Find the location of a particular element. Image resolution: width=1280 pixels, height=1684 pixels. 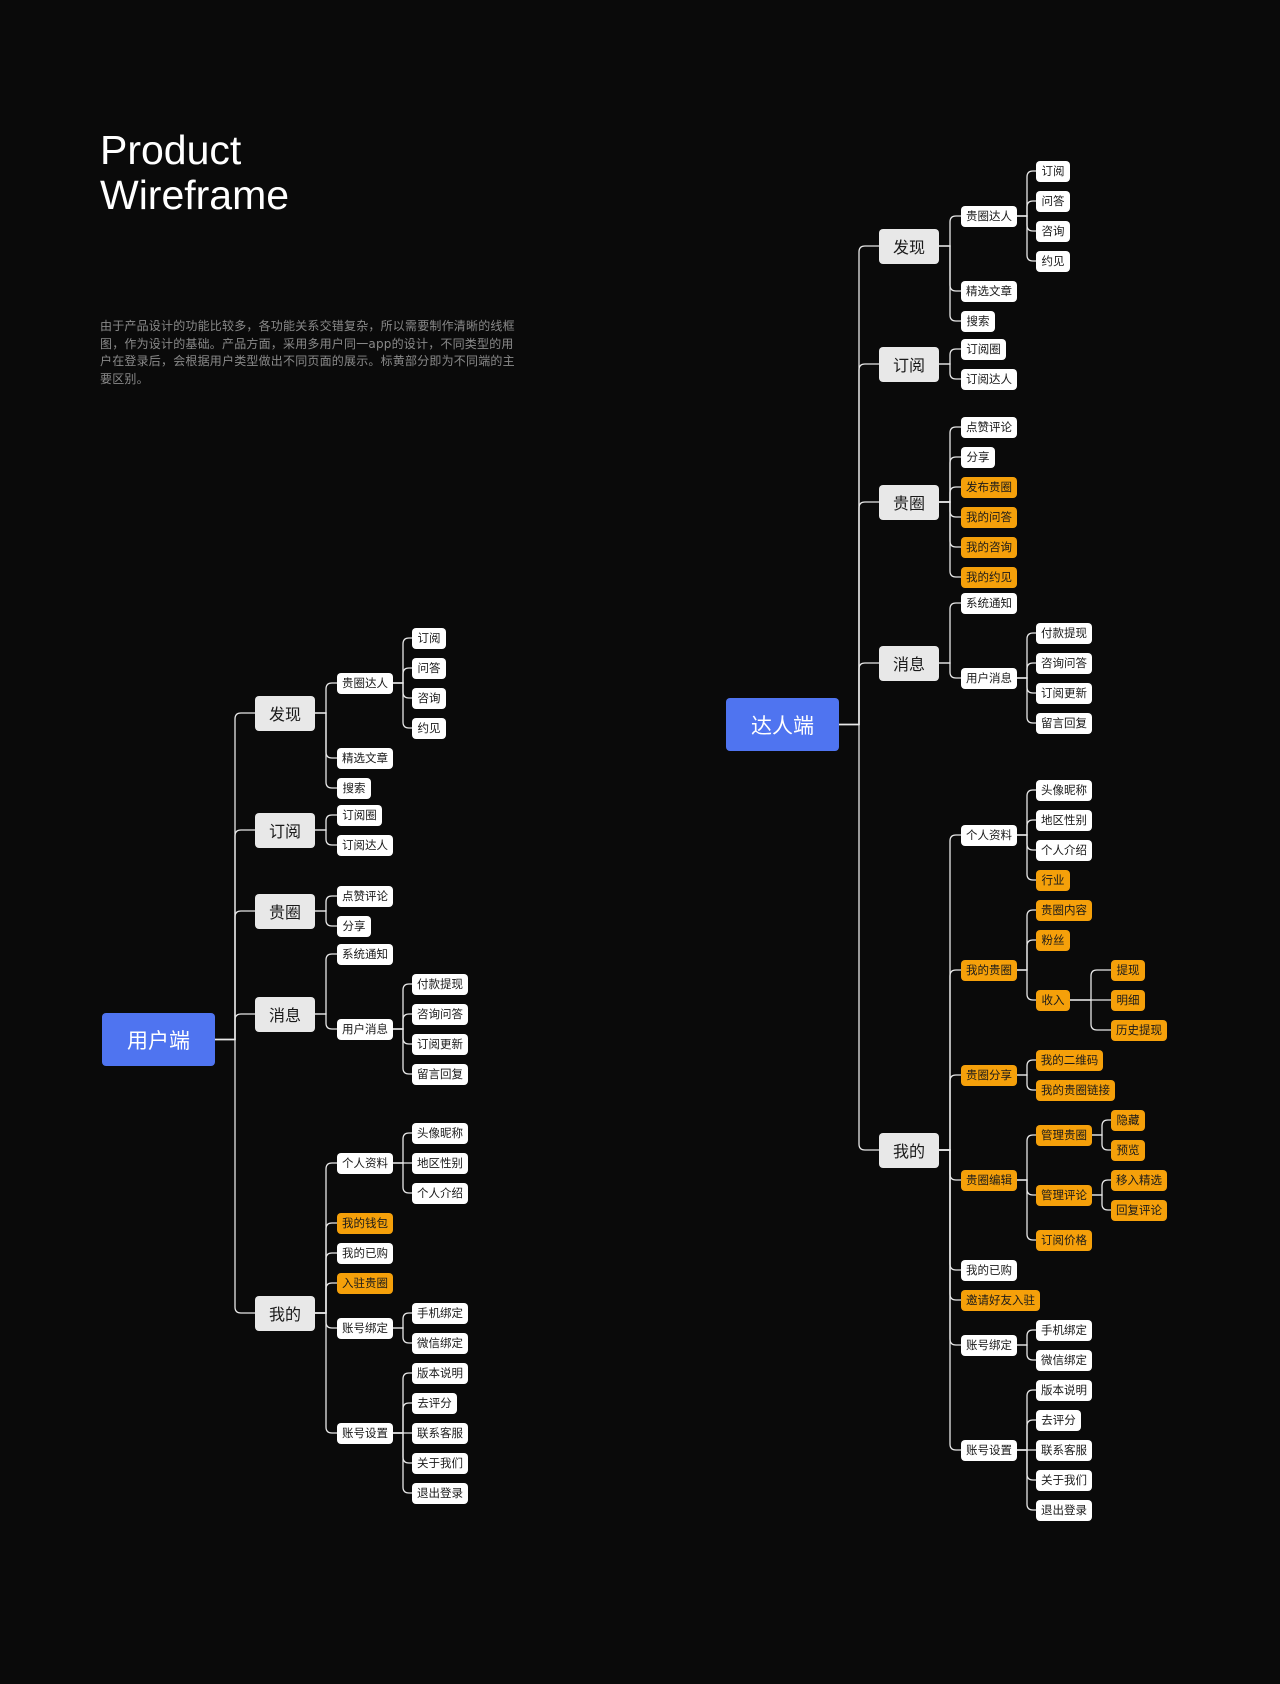

node-item: 留言回复 is located at coordinates (440, 1074).